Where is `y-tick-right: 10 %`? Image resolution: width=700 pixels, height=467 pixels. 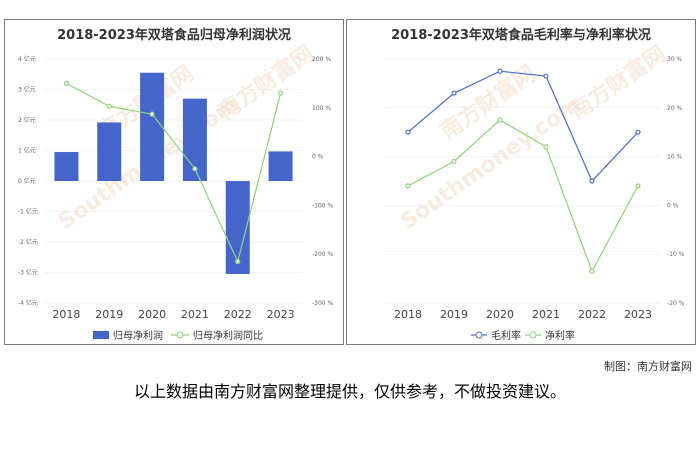
y-tick-right: 10 % is located at coordinates (675, 157).